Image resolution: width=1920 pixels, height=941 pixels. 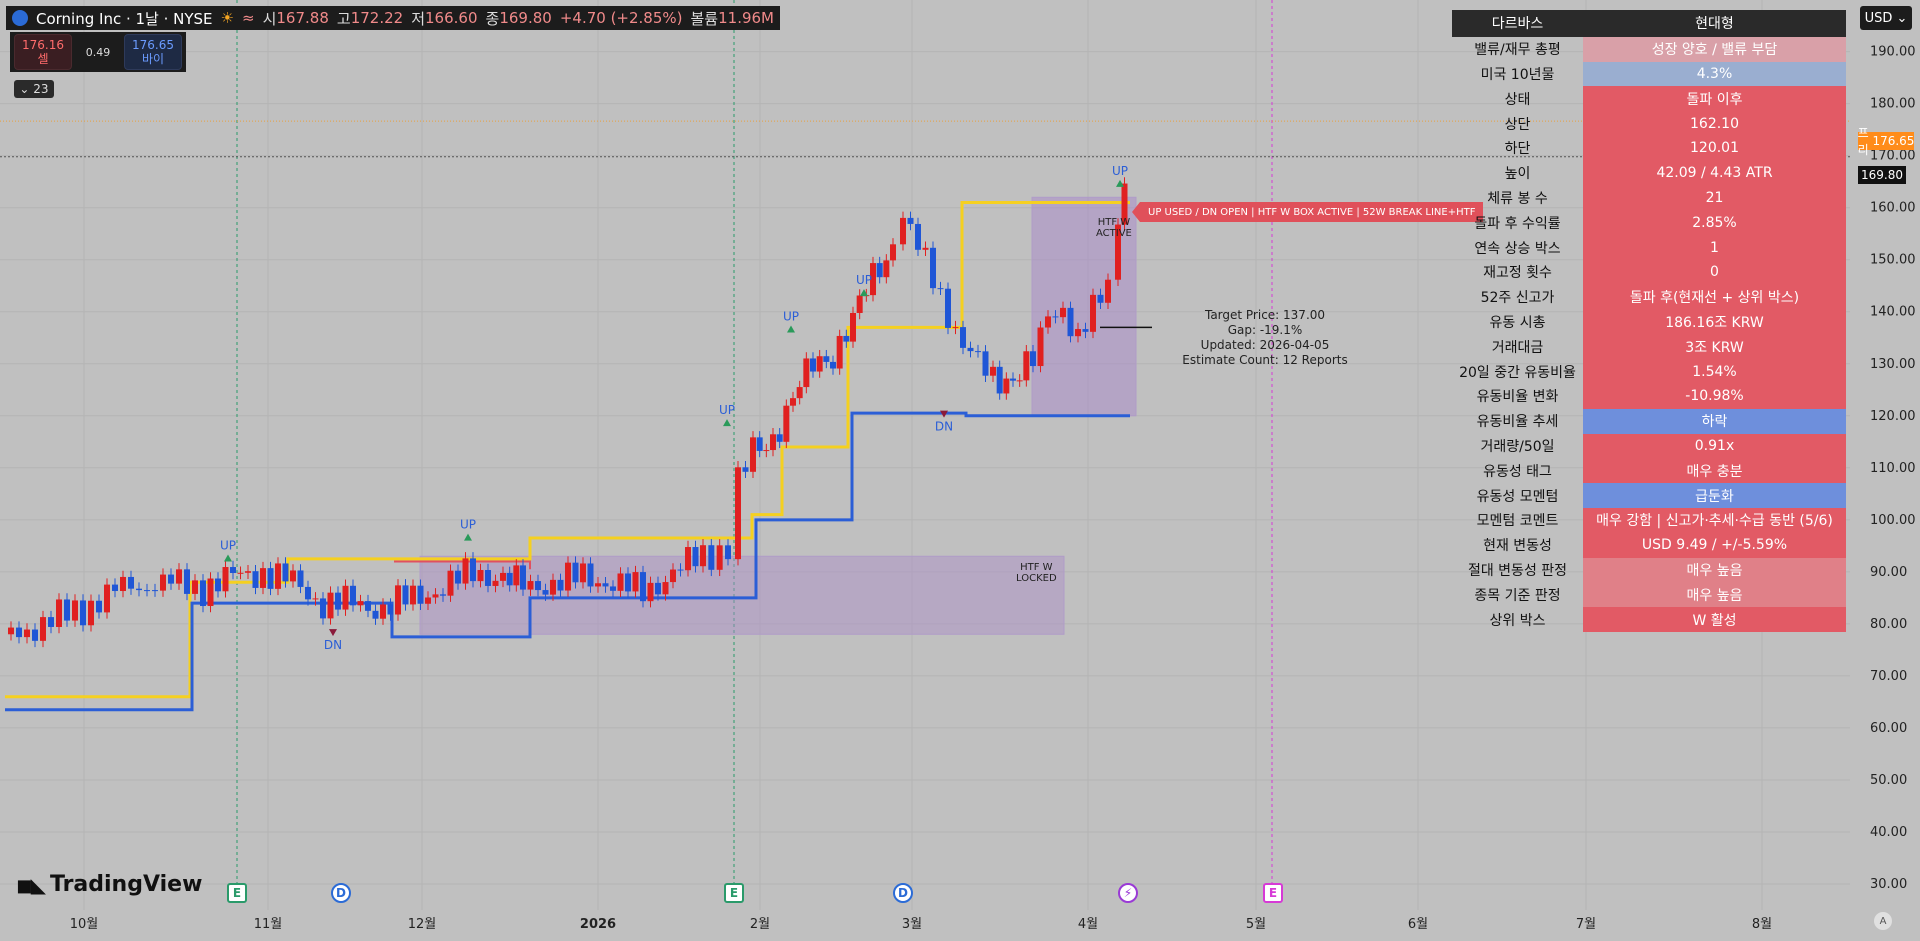 I want to click on dashboard-value: 매우 강함 | 신고가·추세·수급 동반 (5/6), so click(x=1714, y=520).